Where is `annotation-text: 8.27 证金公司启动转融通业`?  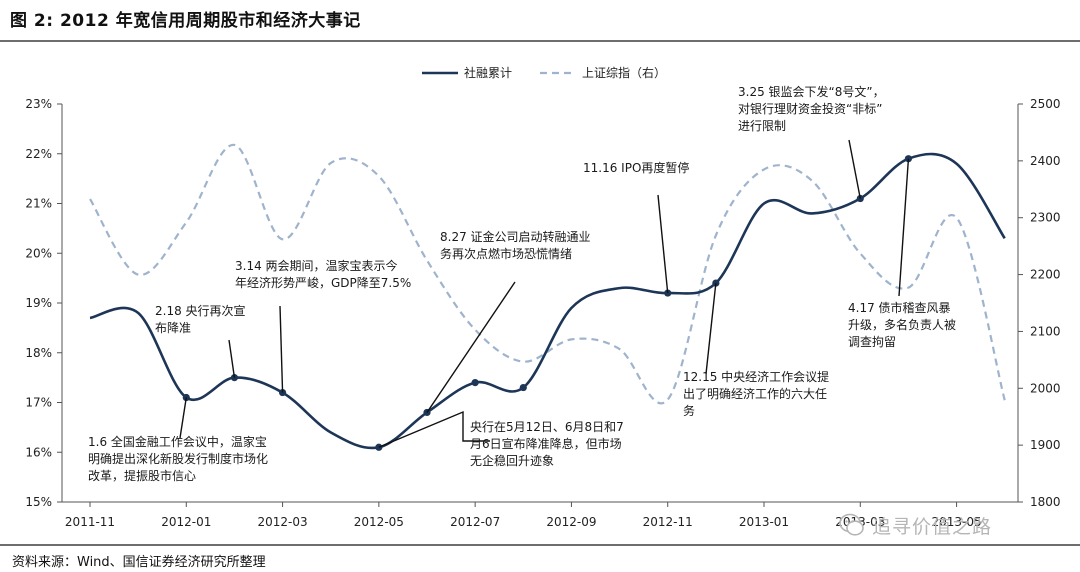
annotation-text: 8.27 证金公司启动转融通业 is located at coordinates (515, 236).